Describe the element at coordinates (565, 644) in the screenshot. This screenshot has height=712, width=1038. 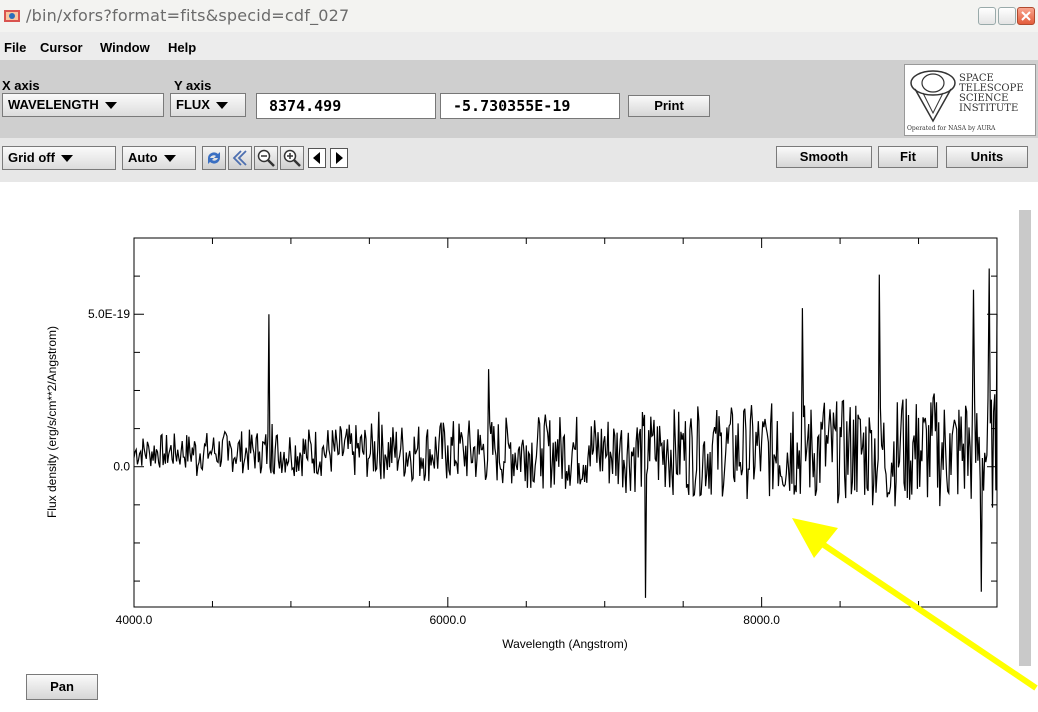
I see `x-axis-title: Wavelength (Angstrom)` at that location.